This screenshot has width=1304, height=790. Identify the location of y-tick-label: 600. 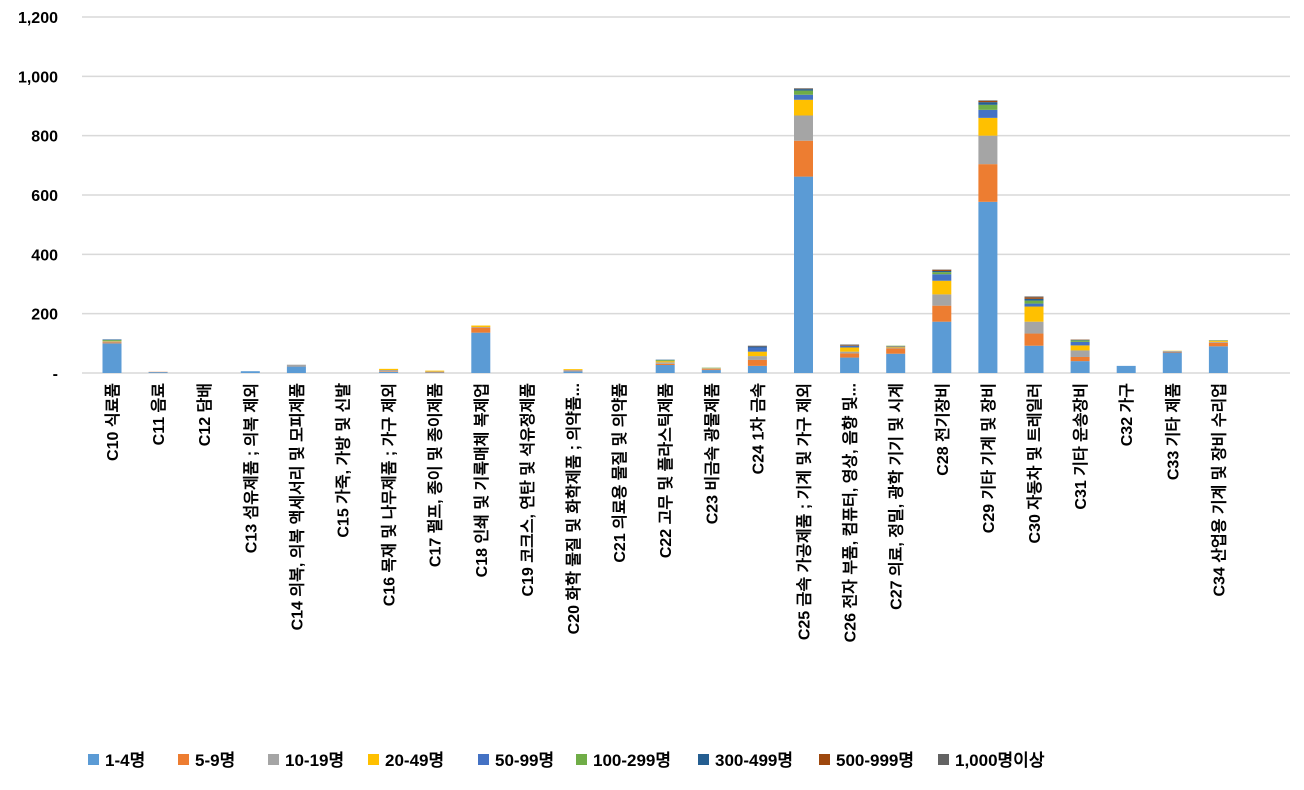
(44, 196).